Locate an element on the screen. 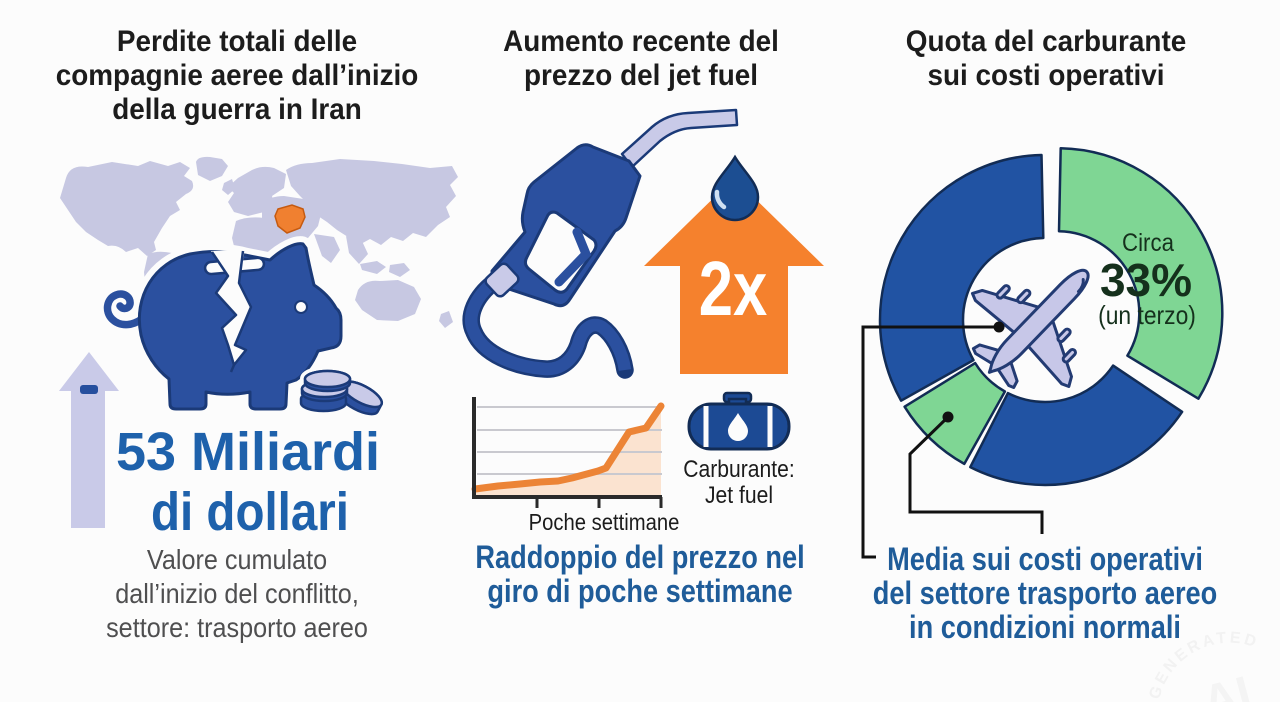 This screenshot has width=1280, height=702. svg-text: Jet fuel is located at coordinates (739, 495).